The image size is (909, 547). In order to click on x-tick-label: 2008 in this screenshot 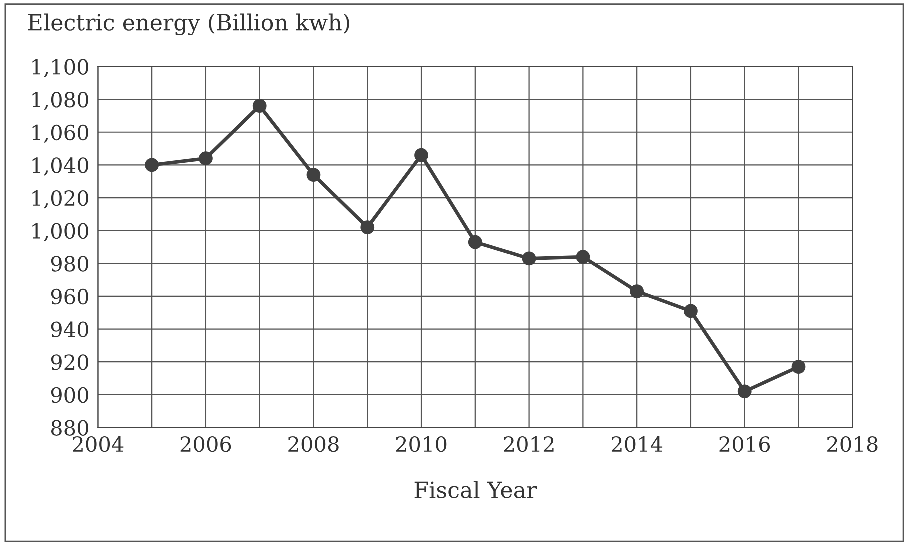, I will do `click(313, 444)`.